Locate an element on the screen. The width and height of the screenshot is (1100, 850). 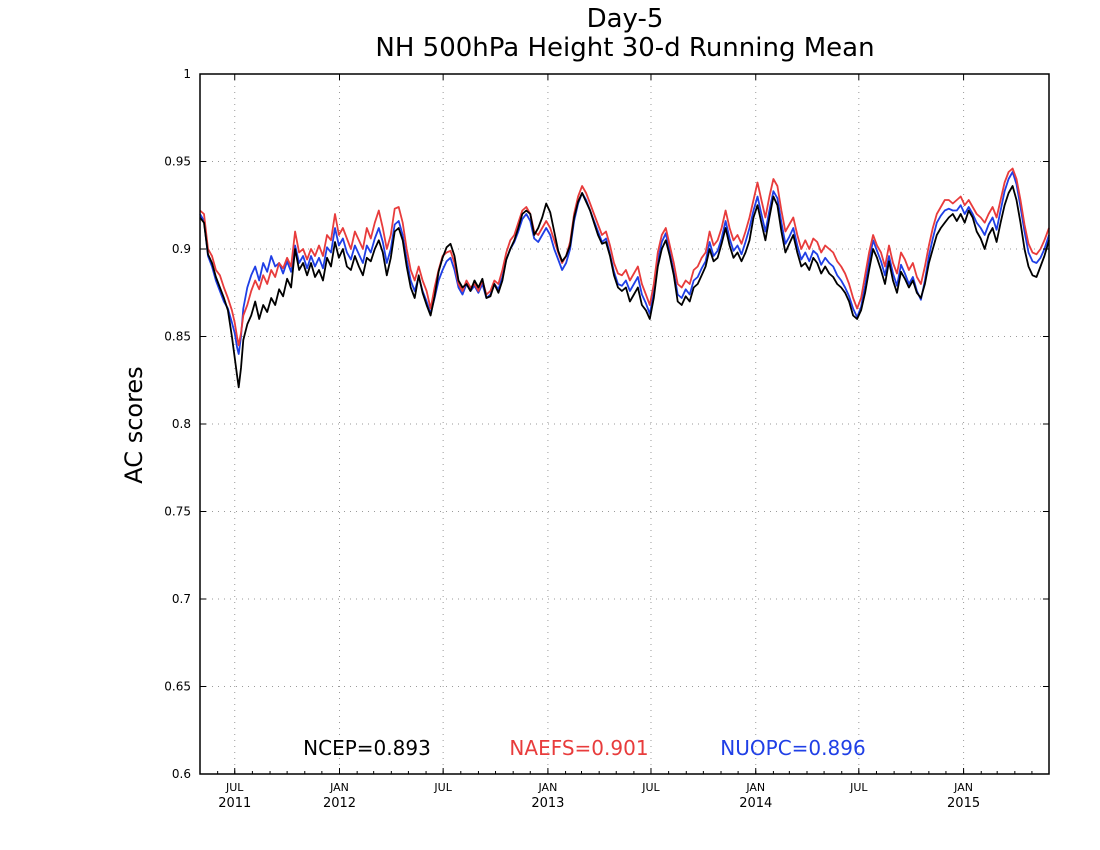
y-tick-label: 0.95 is located at coordinates (177, 162).